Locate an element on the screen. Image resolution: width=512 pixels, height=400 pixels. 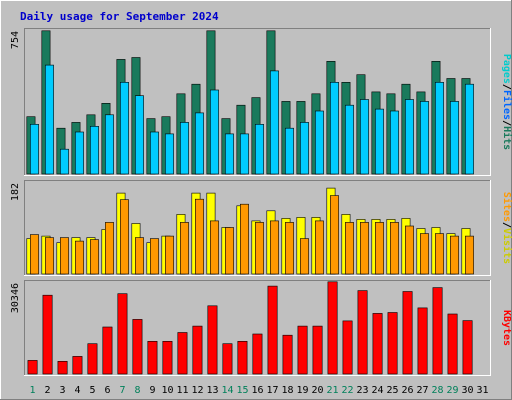
x-tick-label-27: 27 is located at coordinates (422, 390).